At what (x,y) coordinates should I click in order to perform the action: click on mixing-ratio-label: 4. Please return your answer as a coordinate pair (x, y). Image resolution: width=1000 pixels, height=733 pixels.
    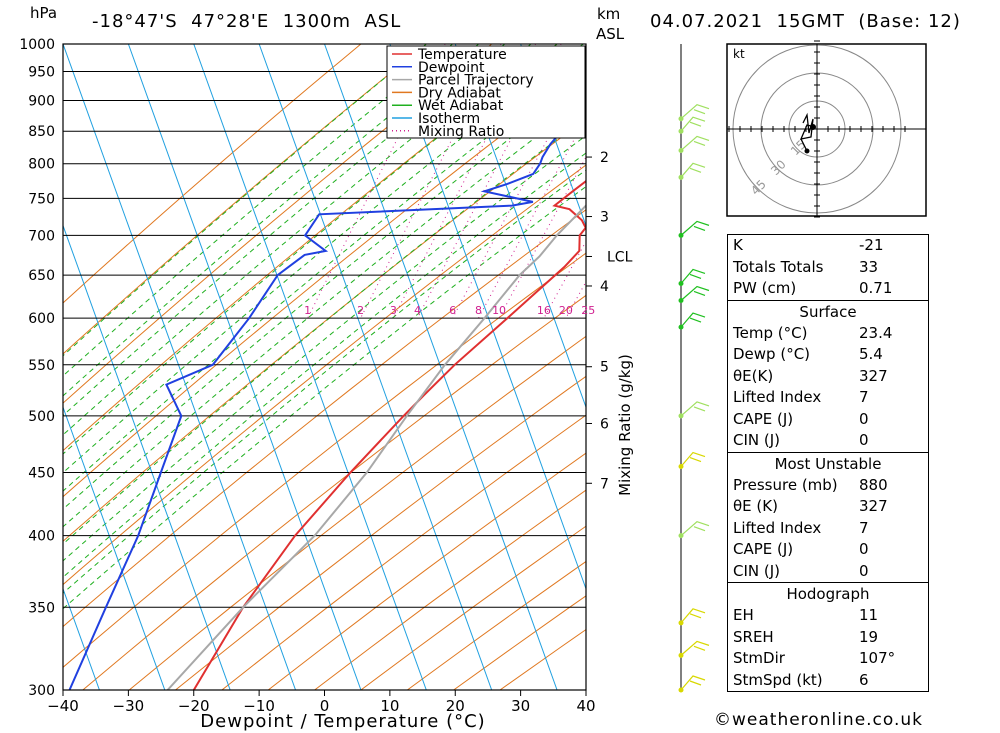
    Looking at the image, I should click on (417, 310).